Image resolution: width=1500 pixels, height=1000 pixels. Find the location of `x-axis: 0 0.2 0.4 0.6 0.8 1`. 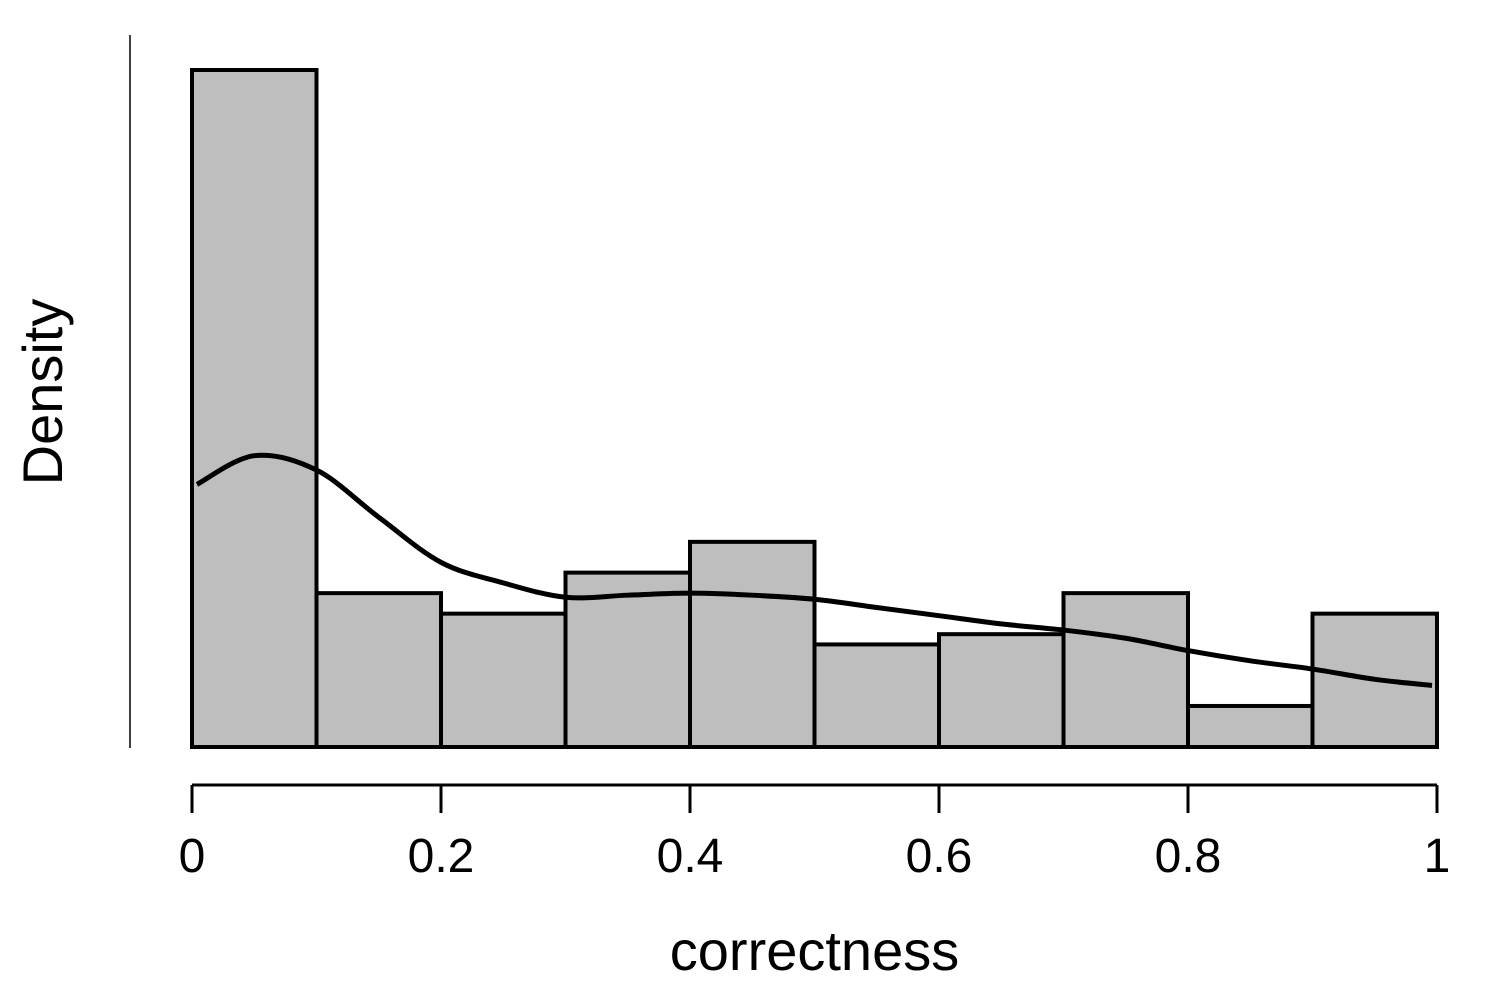

x-axis: 0 0.2 0.4 0.6 0.8 1 is located at coordinates (815, 833).